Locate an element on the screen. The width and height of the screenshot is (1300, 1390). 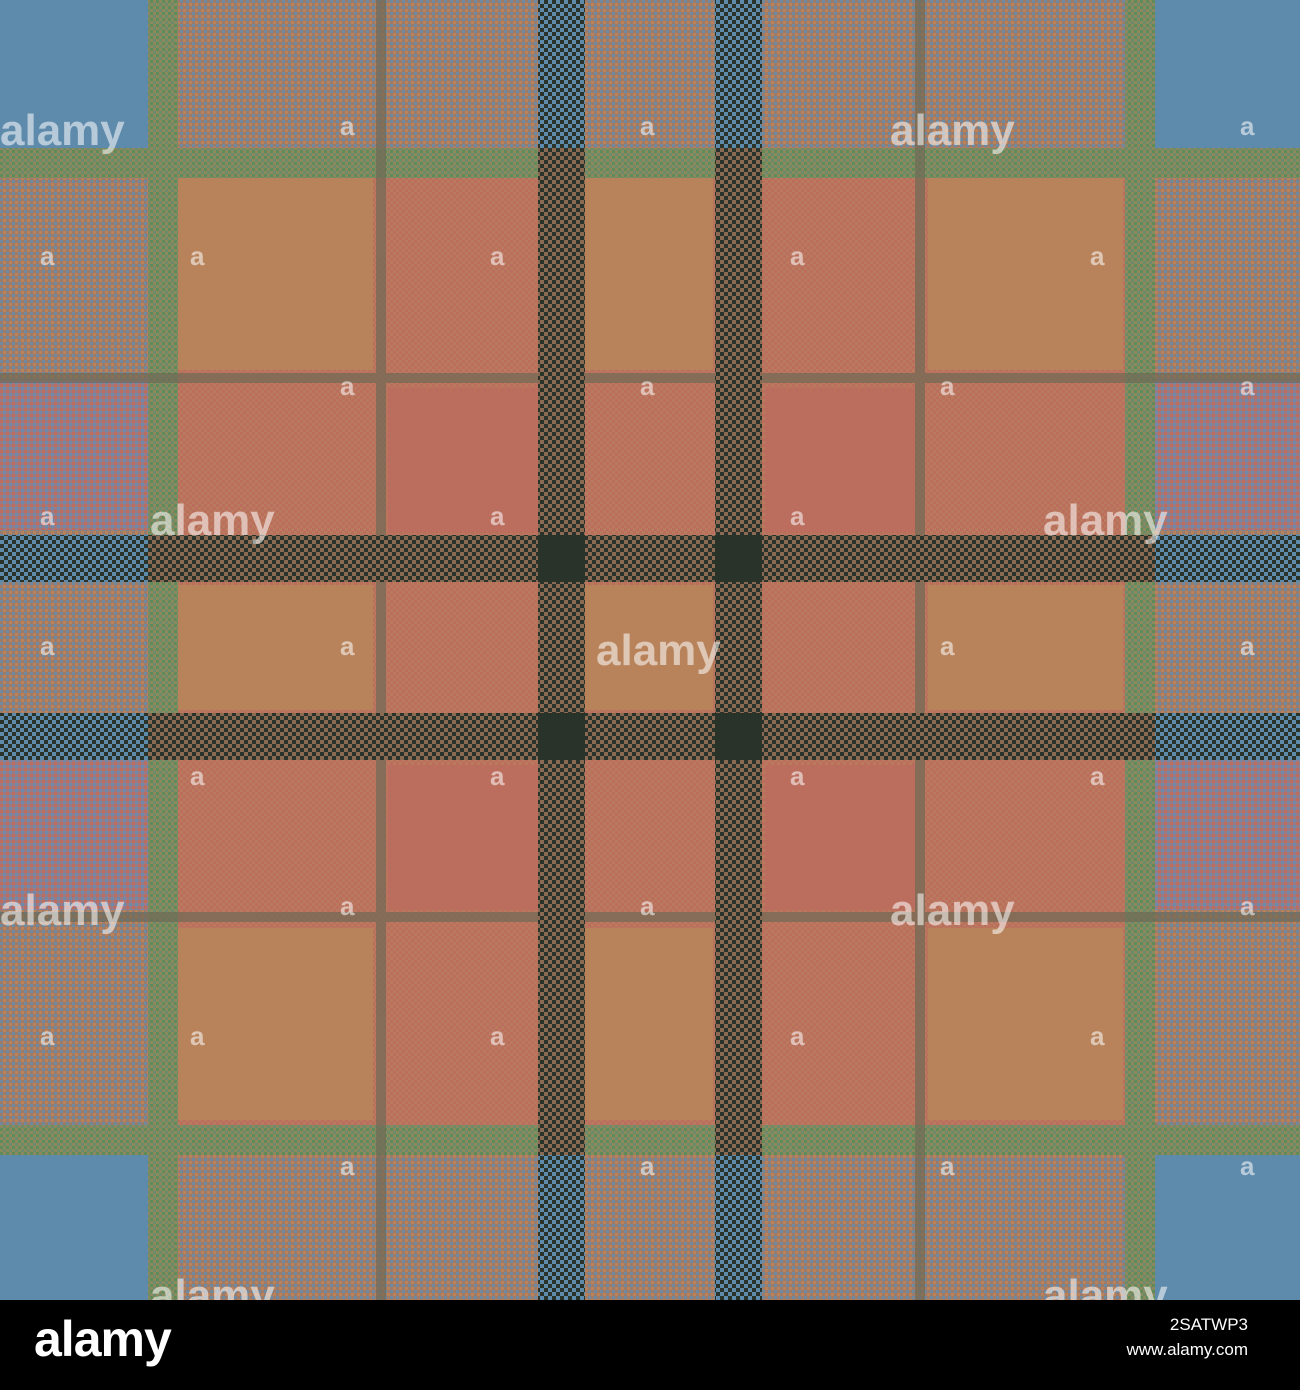
alamy-logo: alamy is located at coordinates (103, 1339).